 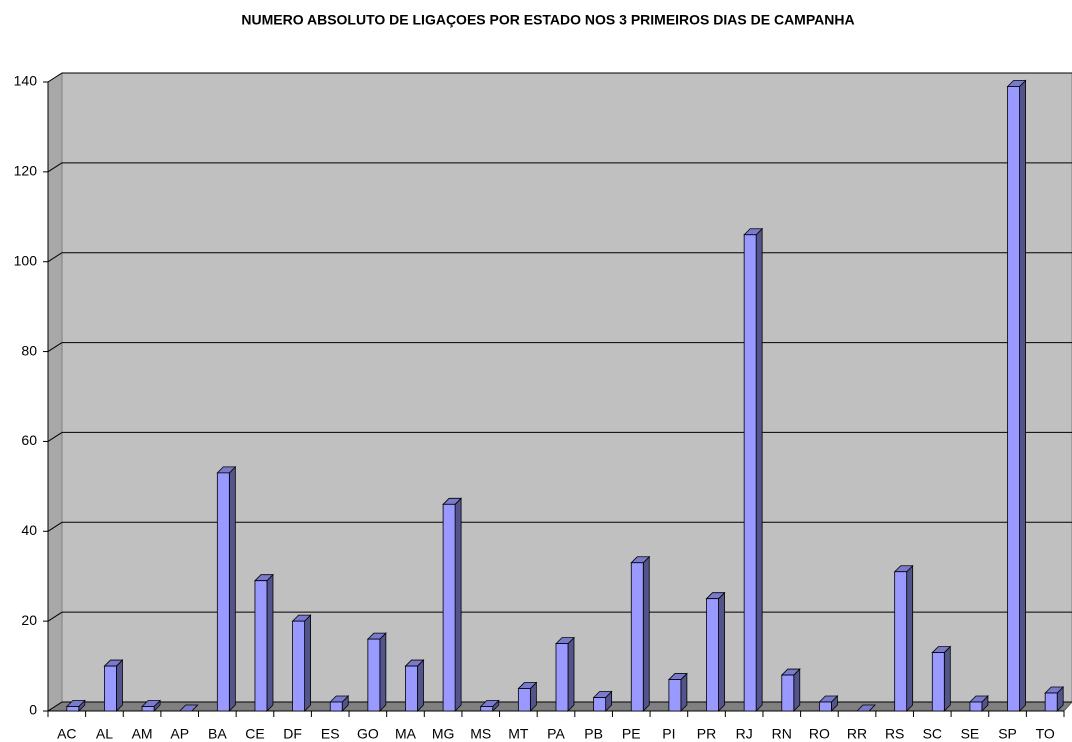 I want to click on y-tick-label: 20, so click(x=29, y=620).